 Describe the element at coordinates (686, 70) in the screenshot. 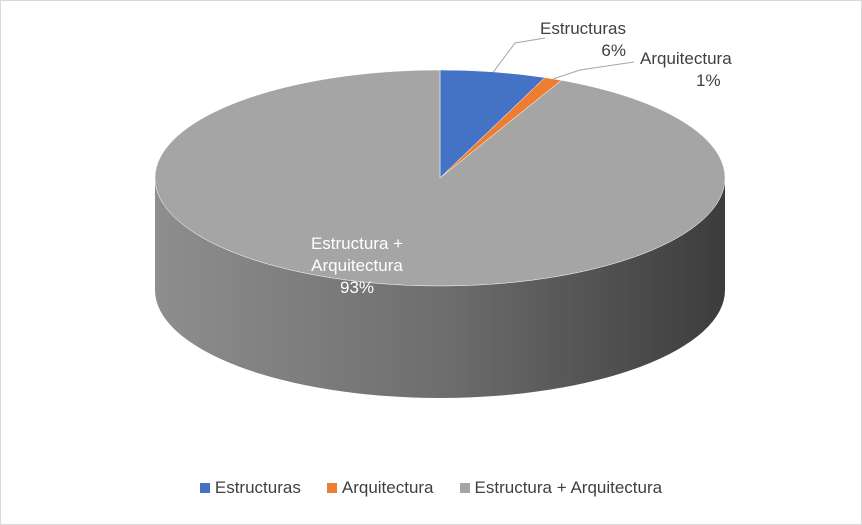

I see `slice-label: Arquitectura 1%` at that location.